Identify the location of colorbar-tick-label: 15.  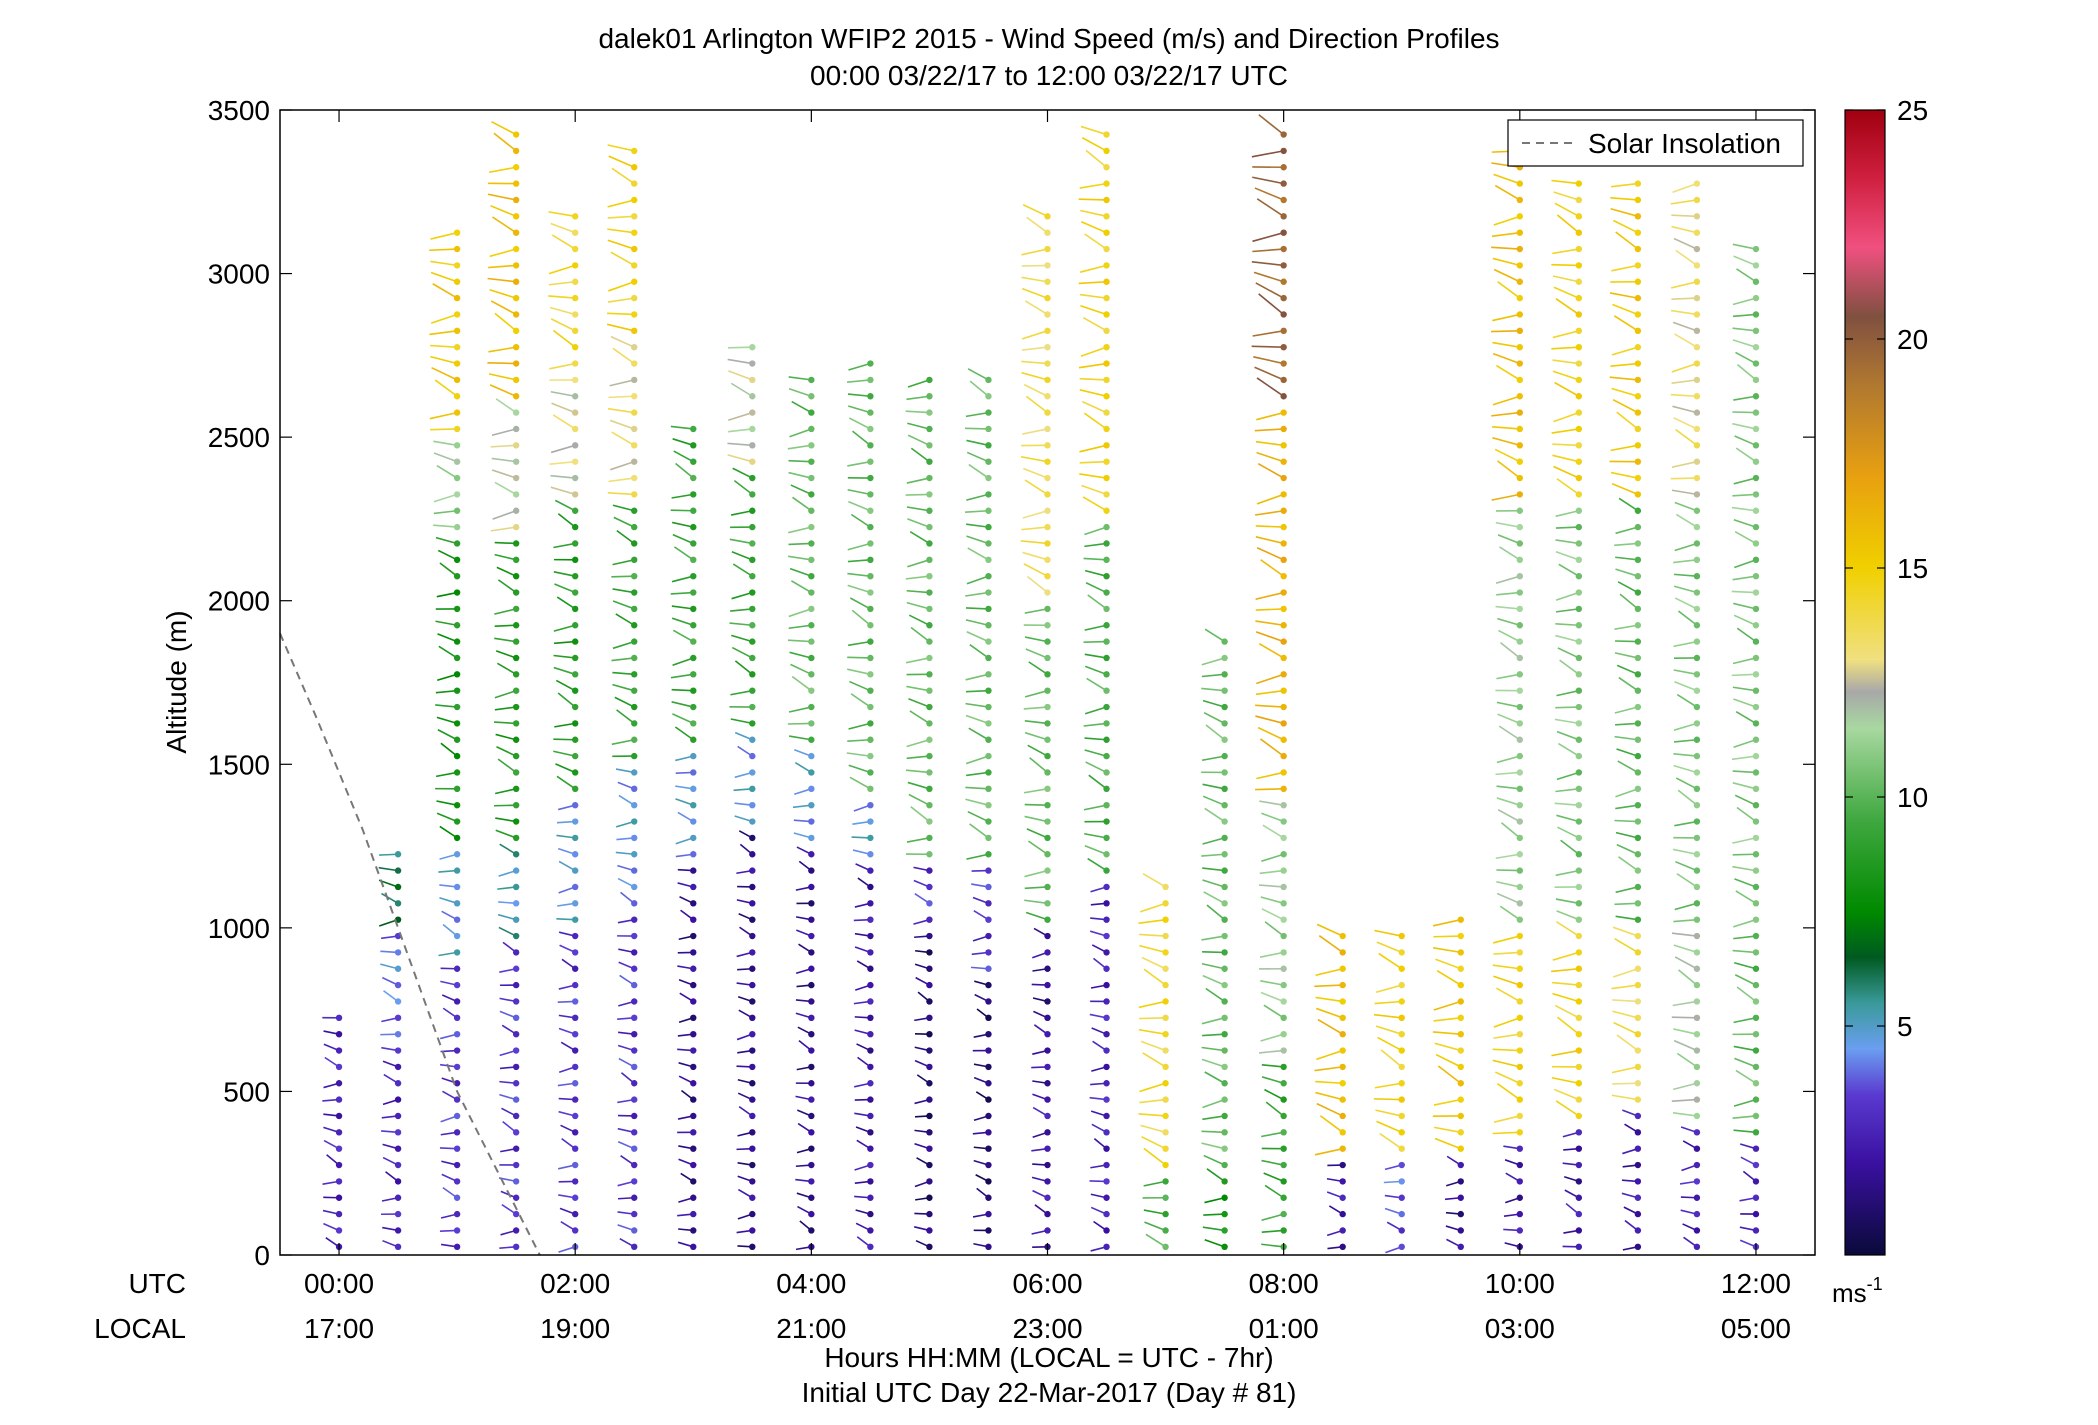
(1912, 568).